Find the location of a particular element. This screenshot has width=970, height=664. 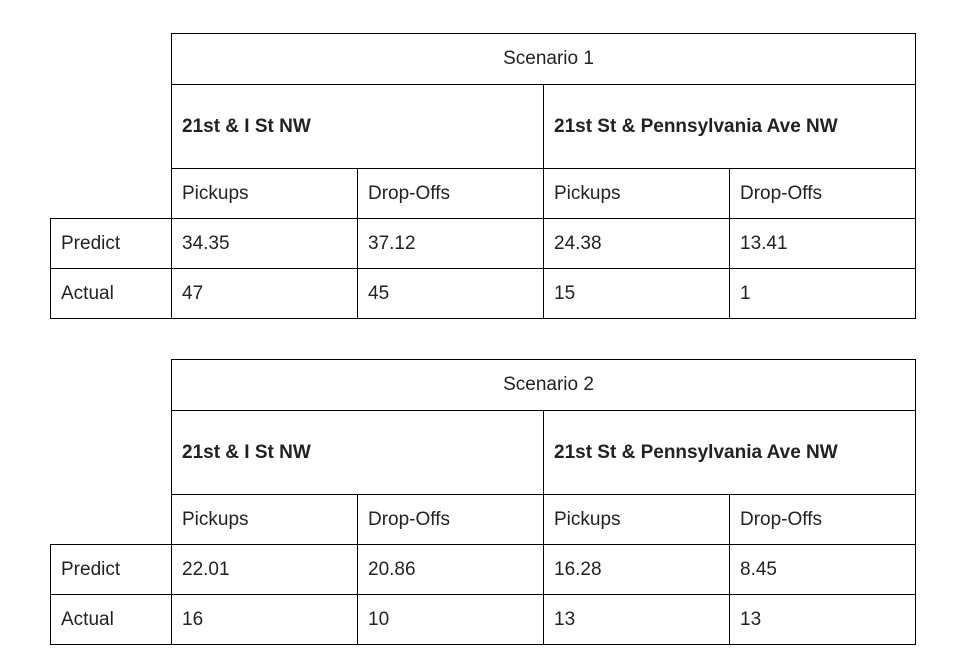

table-cell: 45 is located at coordinates (450, 293).